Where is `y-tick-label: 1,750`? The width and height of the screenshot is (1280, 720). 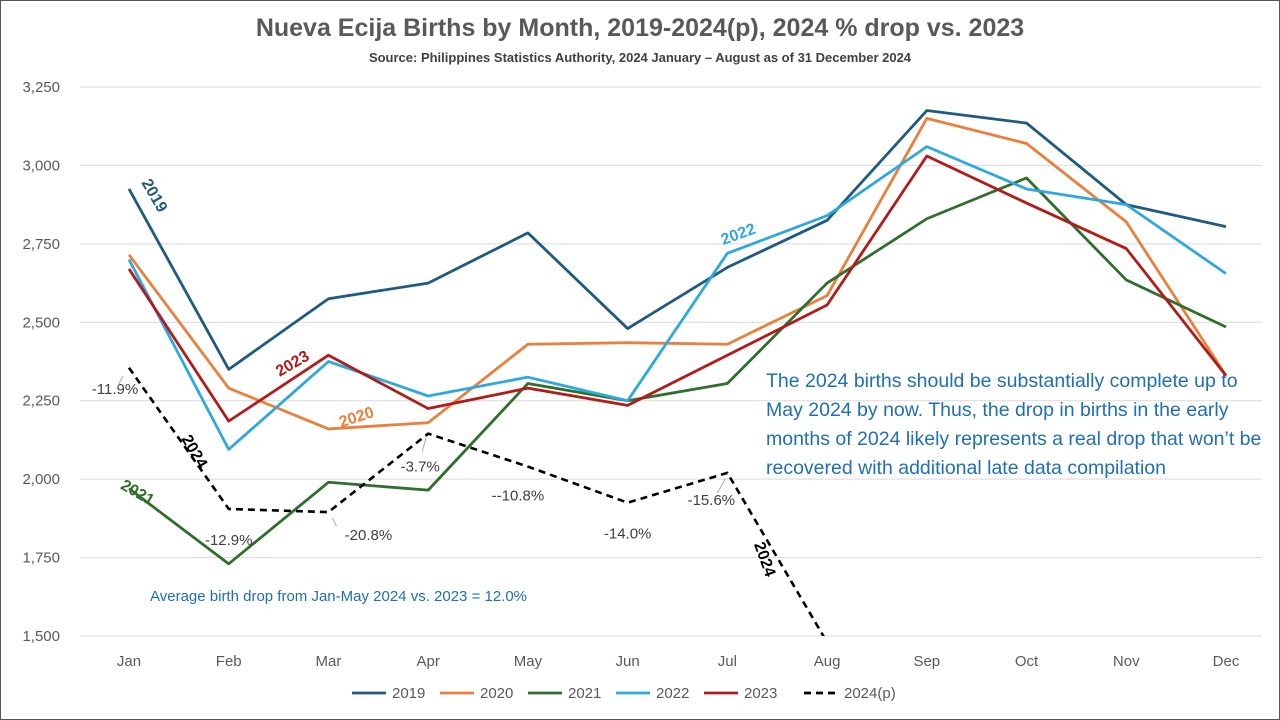
y-tick-label: 1,750 is located at coordinates (41, 558).